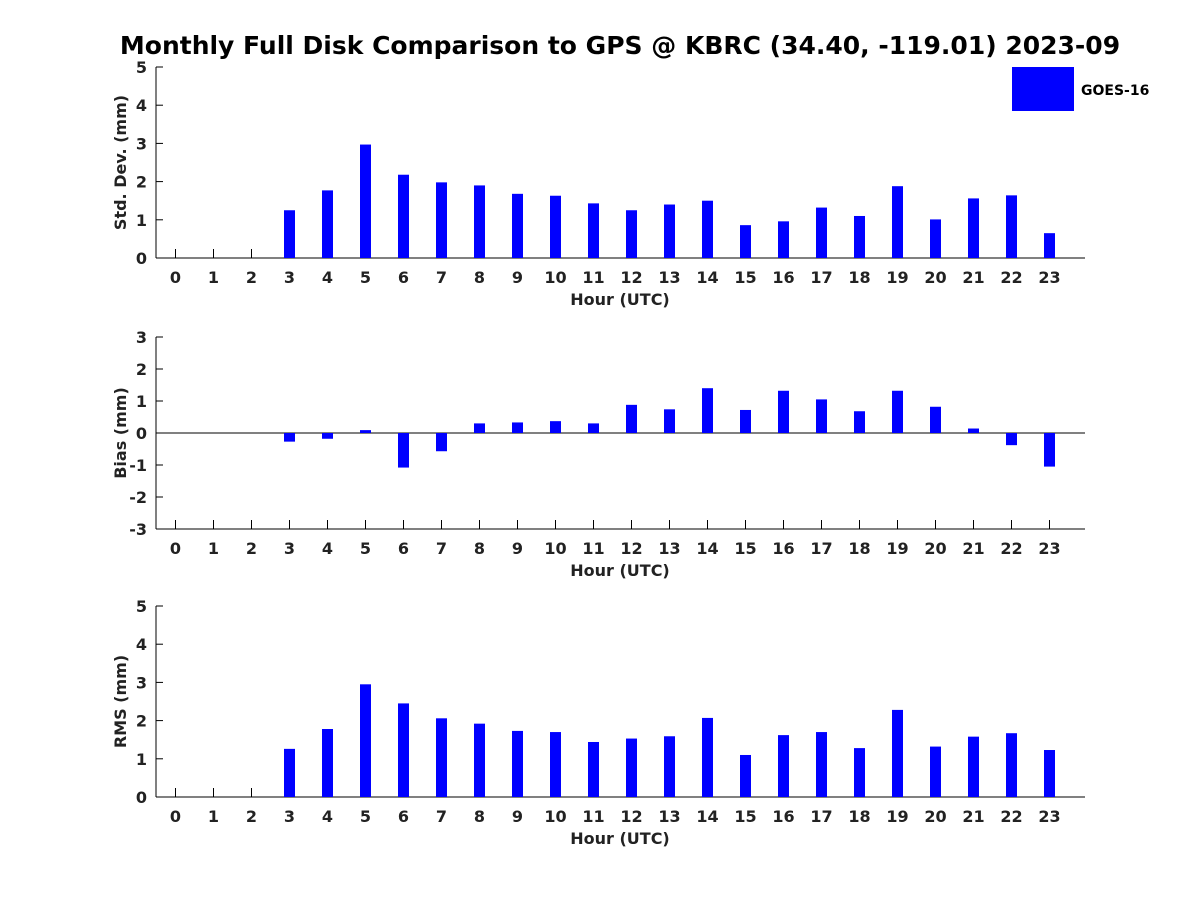  I want to click on rms-y-tick-label: 0, so click(141, 797).